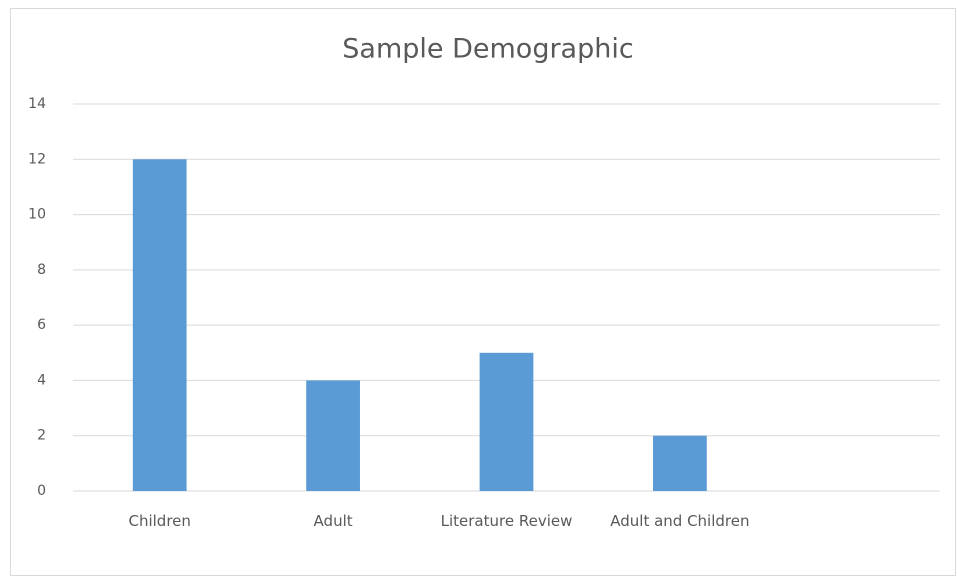 Image resolution: width=957 pixels, height=577 pixels. Describe the element at coordinates (333, 521) in the screenshot. I see `x-tick-label: Adult` at that location.